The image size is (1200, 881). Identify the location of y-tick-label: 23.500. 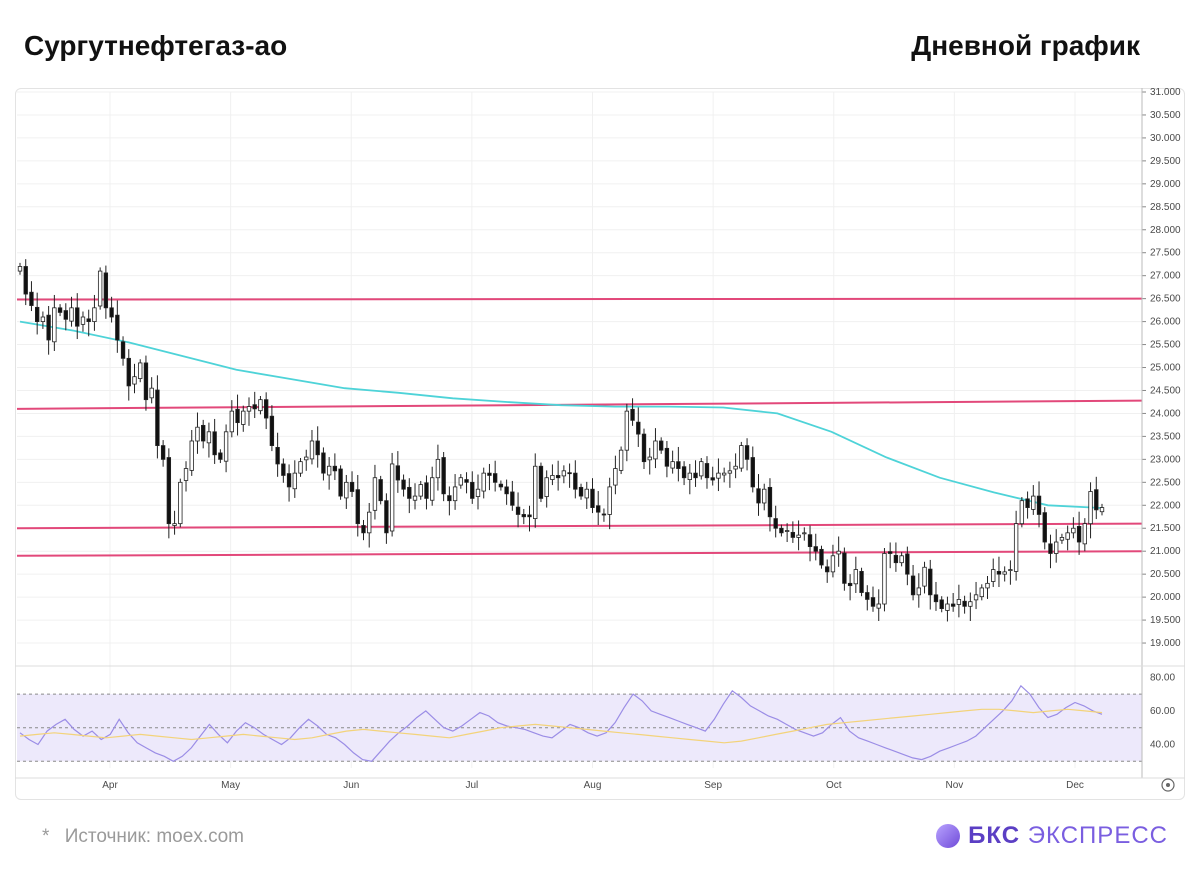
(1165, 436).